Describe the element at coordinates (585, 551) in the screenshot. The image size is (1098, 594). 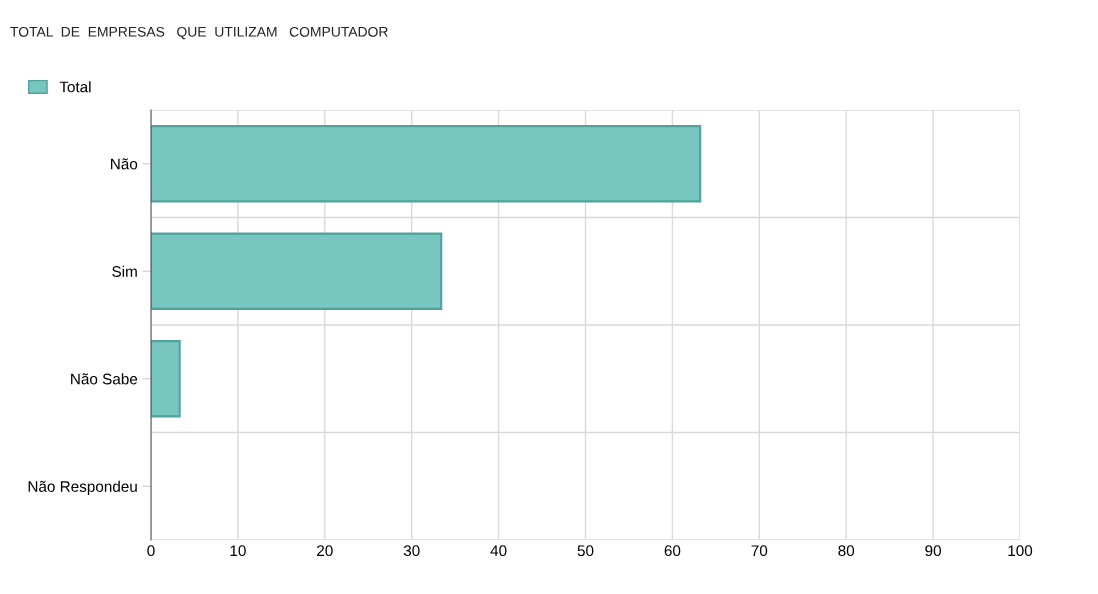
I see `x-tick-label: 50` at that location.